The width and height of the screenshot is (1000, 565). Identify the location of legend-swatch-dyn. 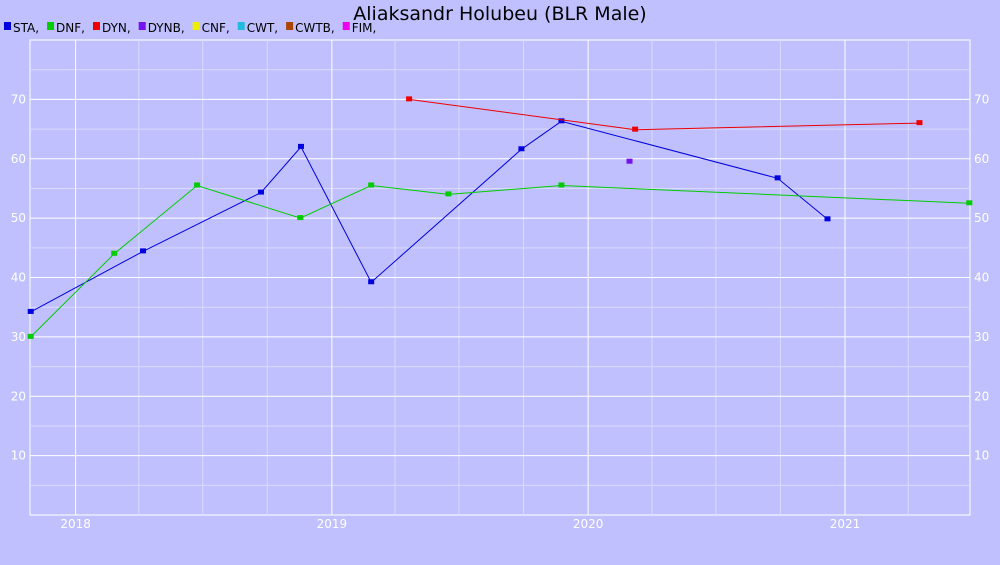
(96, 26).